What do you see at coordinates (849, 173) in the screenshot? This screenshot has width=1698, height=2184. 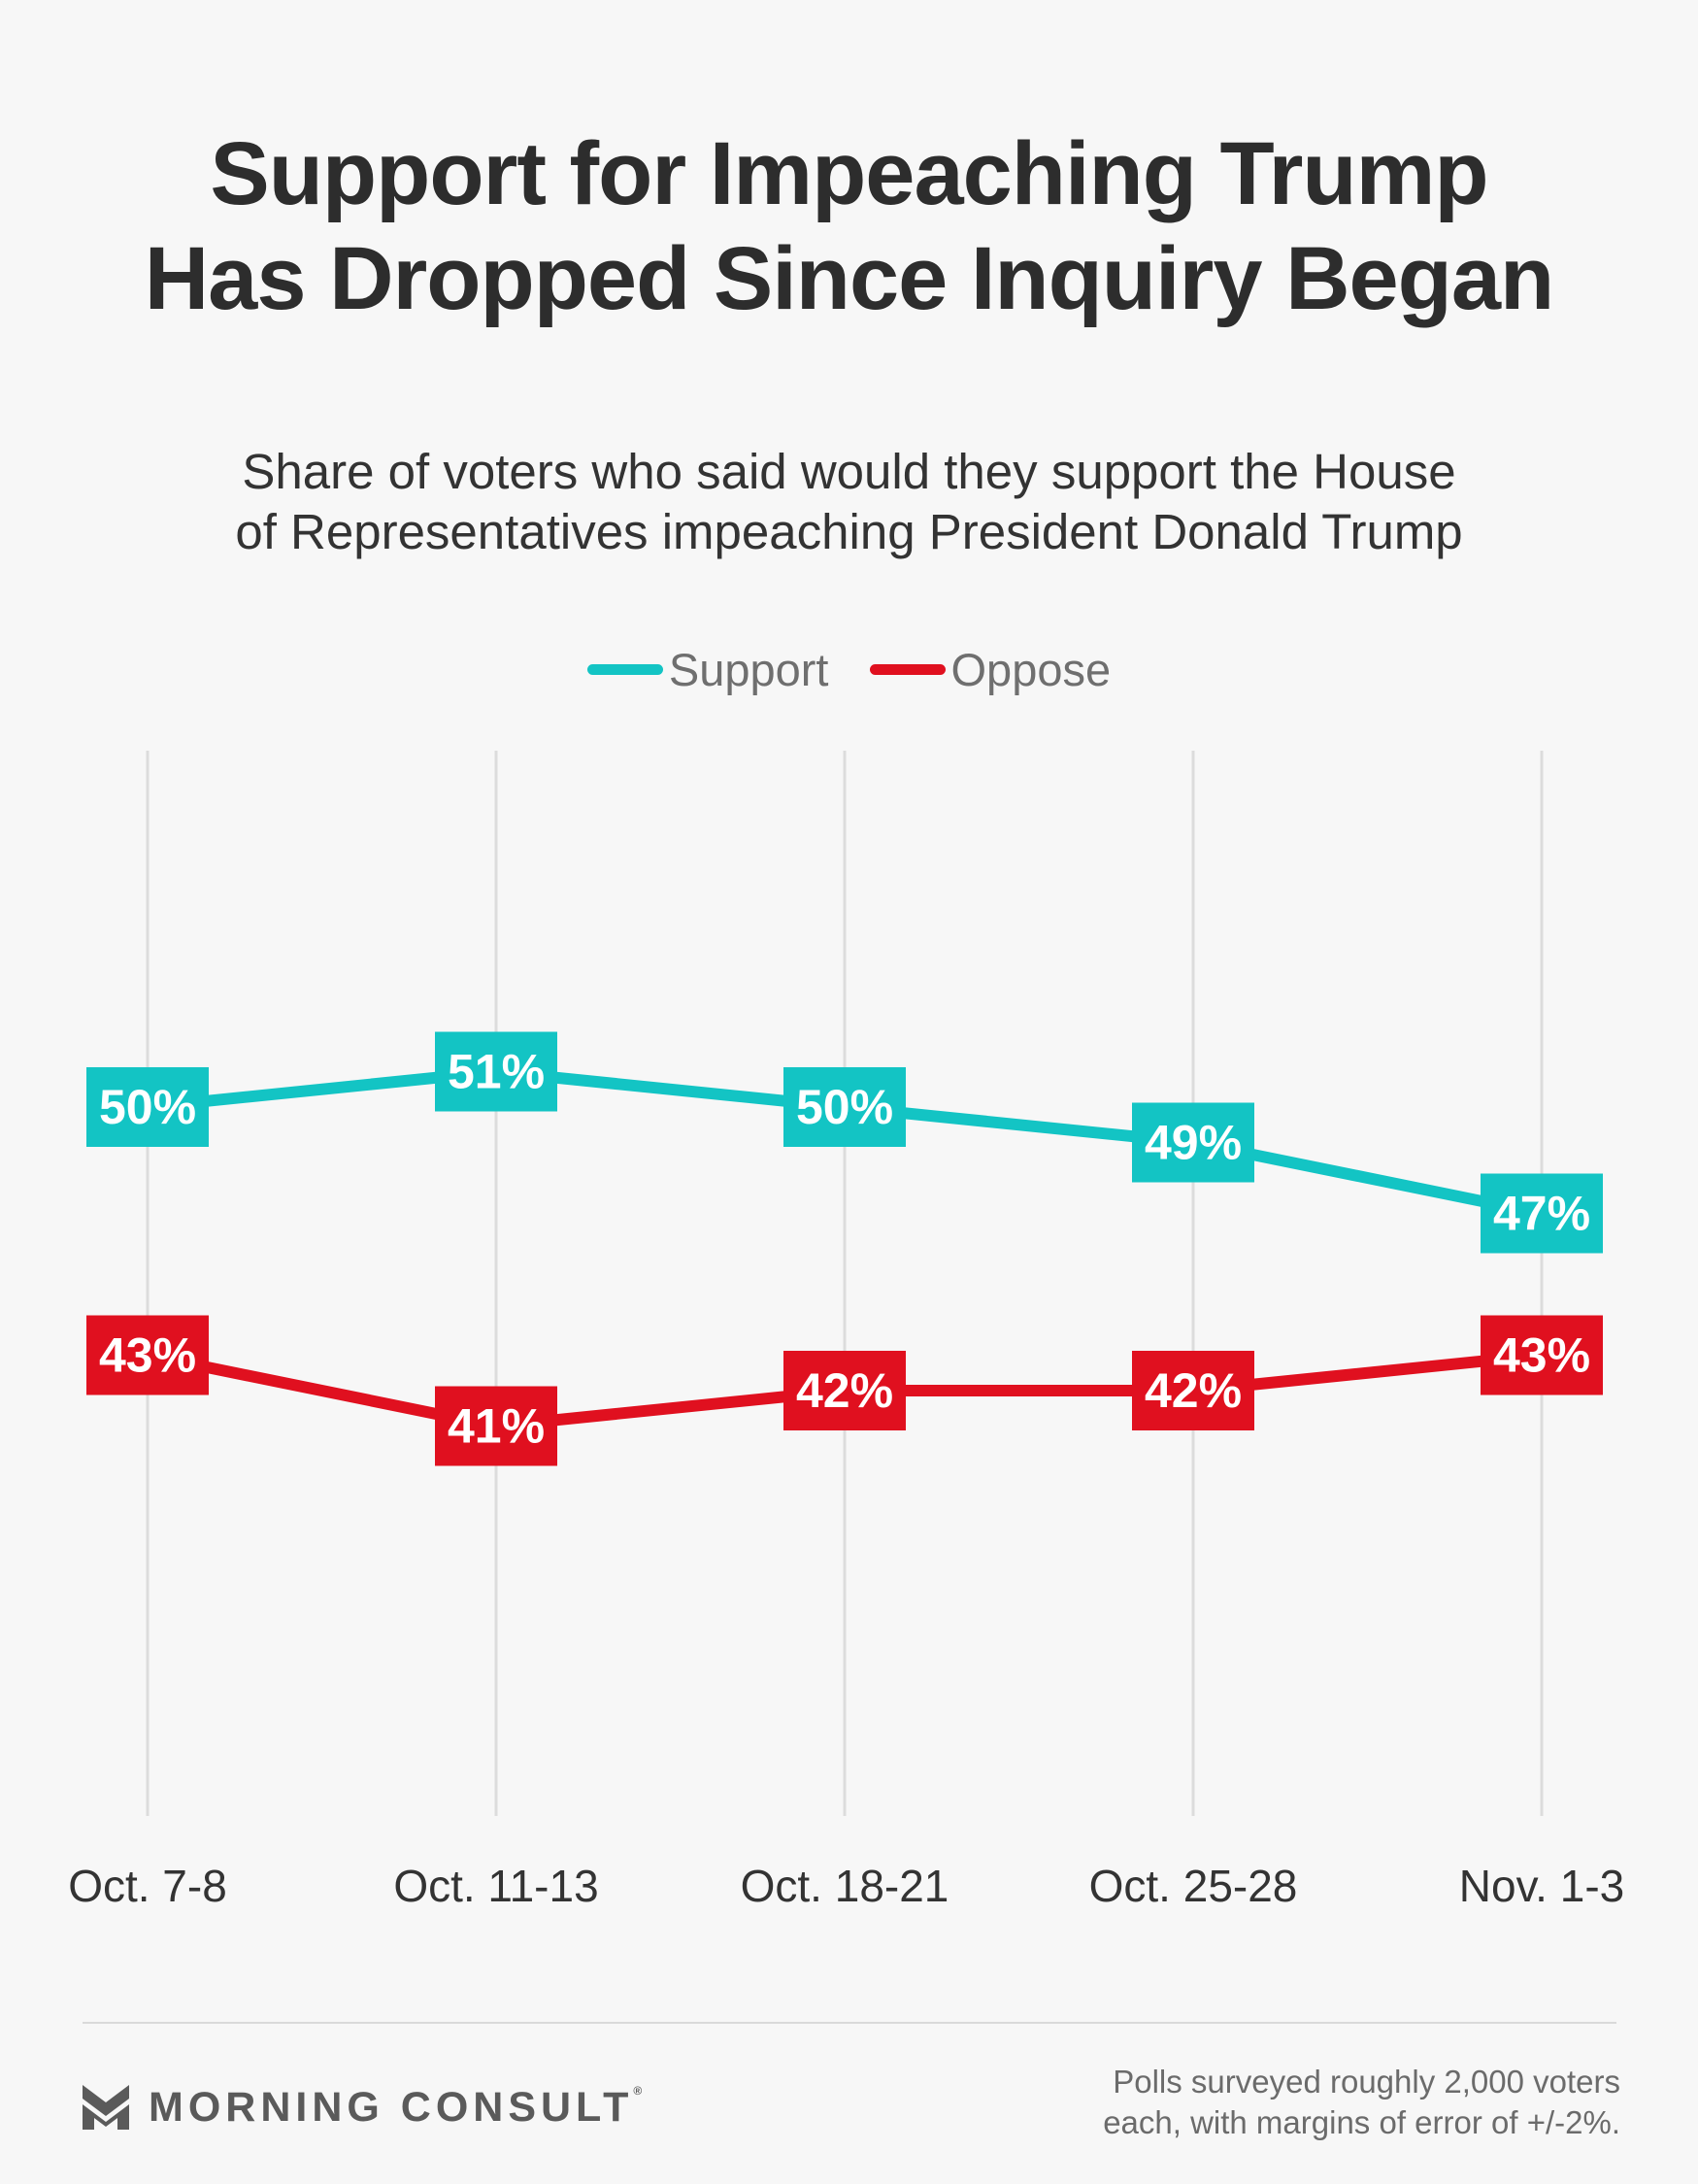 I see `chart-title-line-1: Support for Impeaching Trump` at bounding box center [849, 173].